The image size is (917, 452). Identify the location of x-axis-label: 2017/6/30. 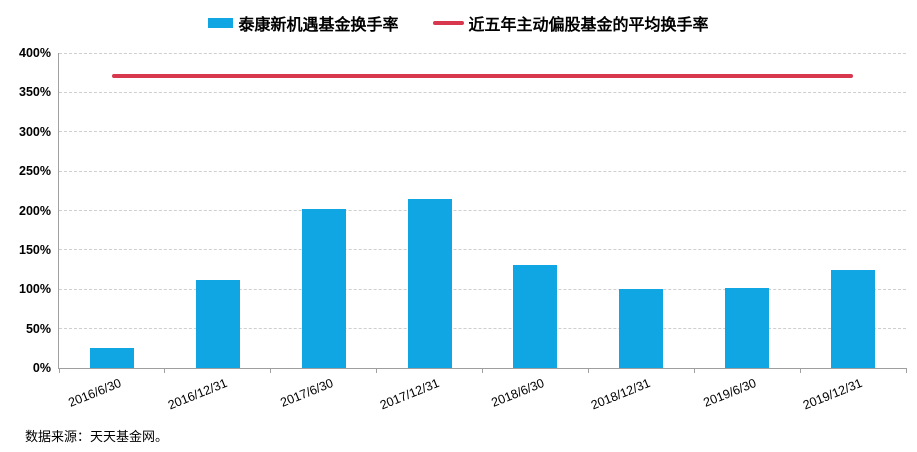
(306, 393).